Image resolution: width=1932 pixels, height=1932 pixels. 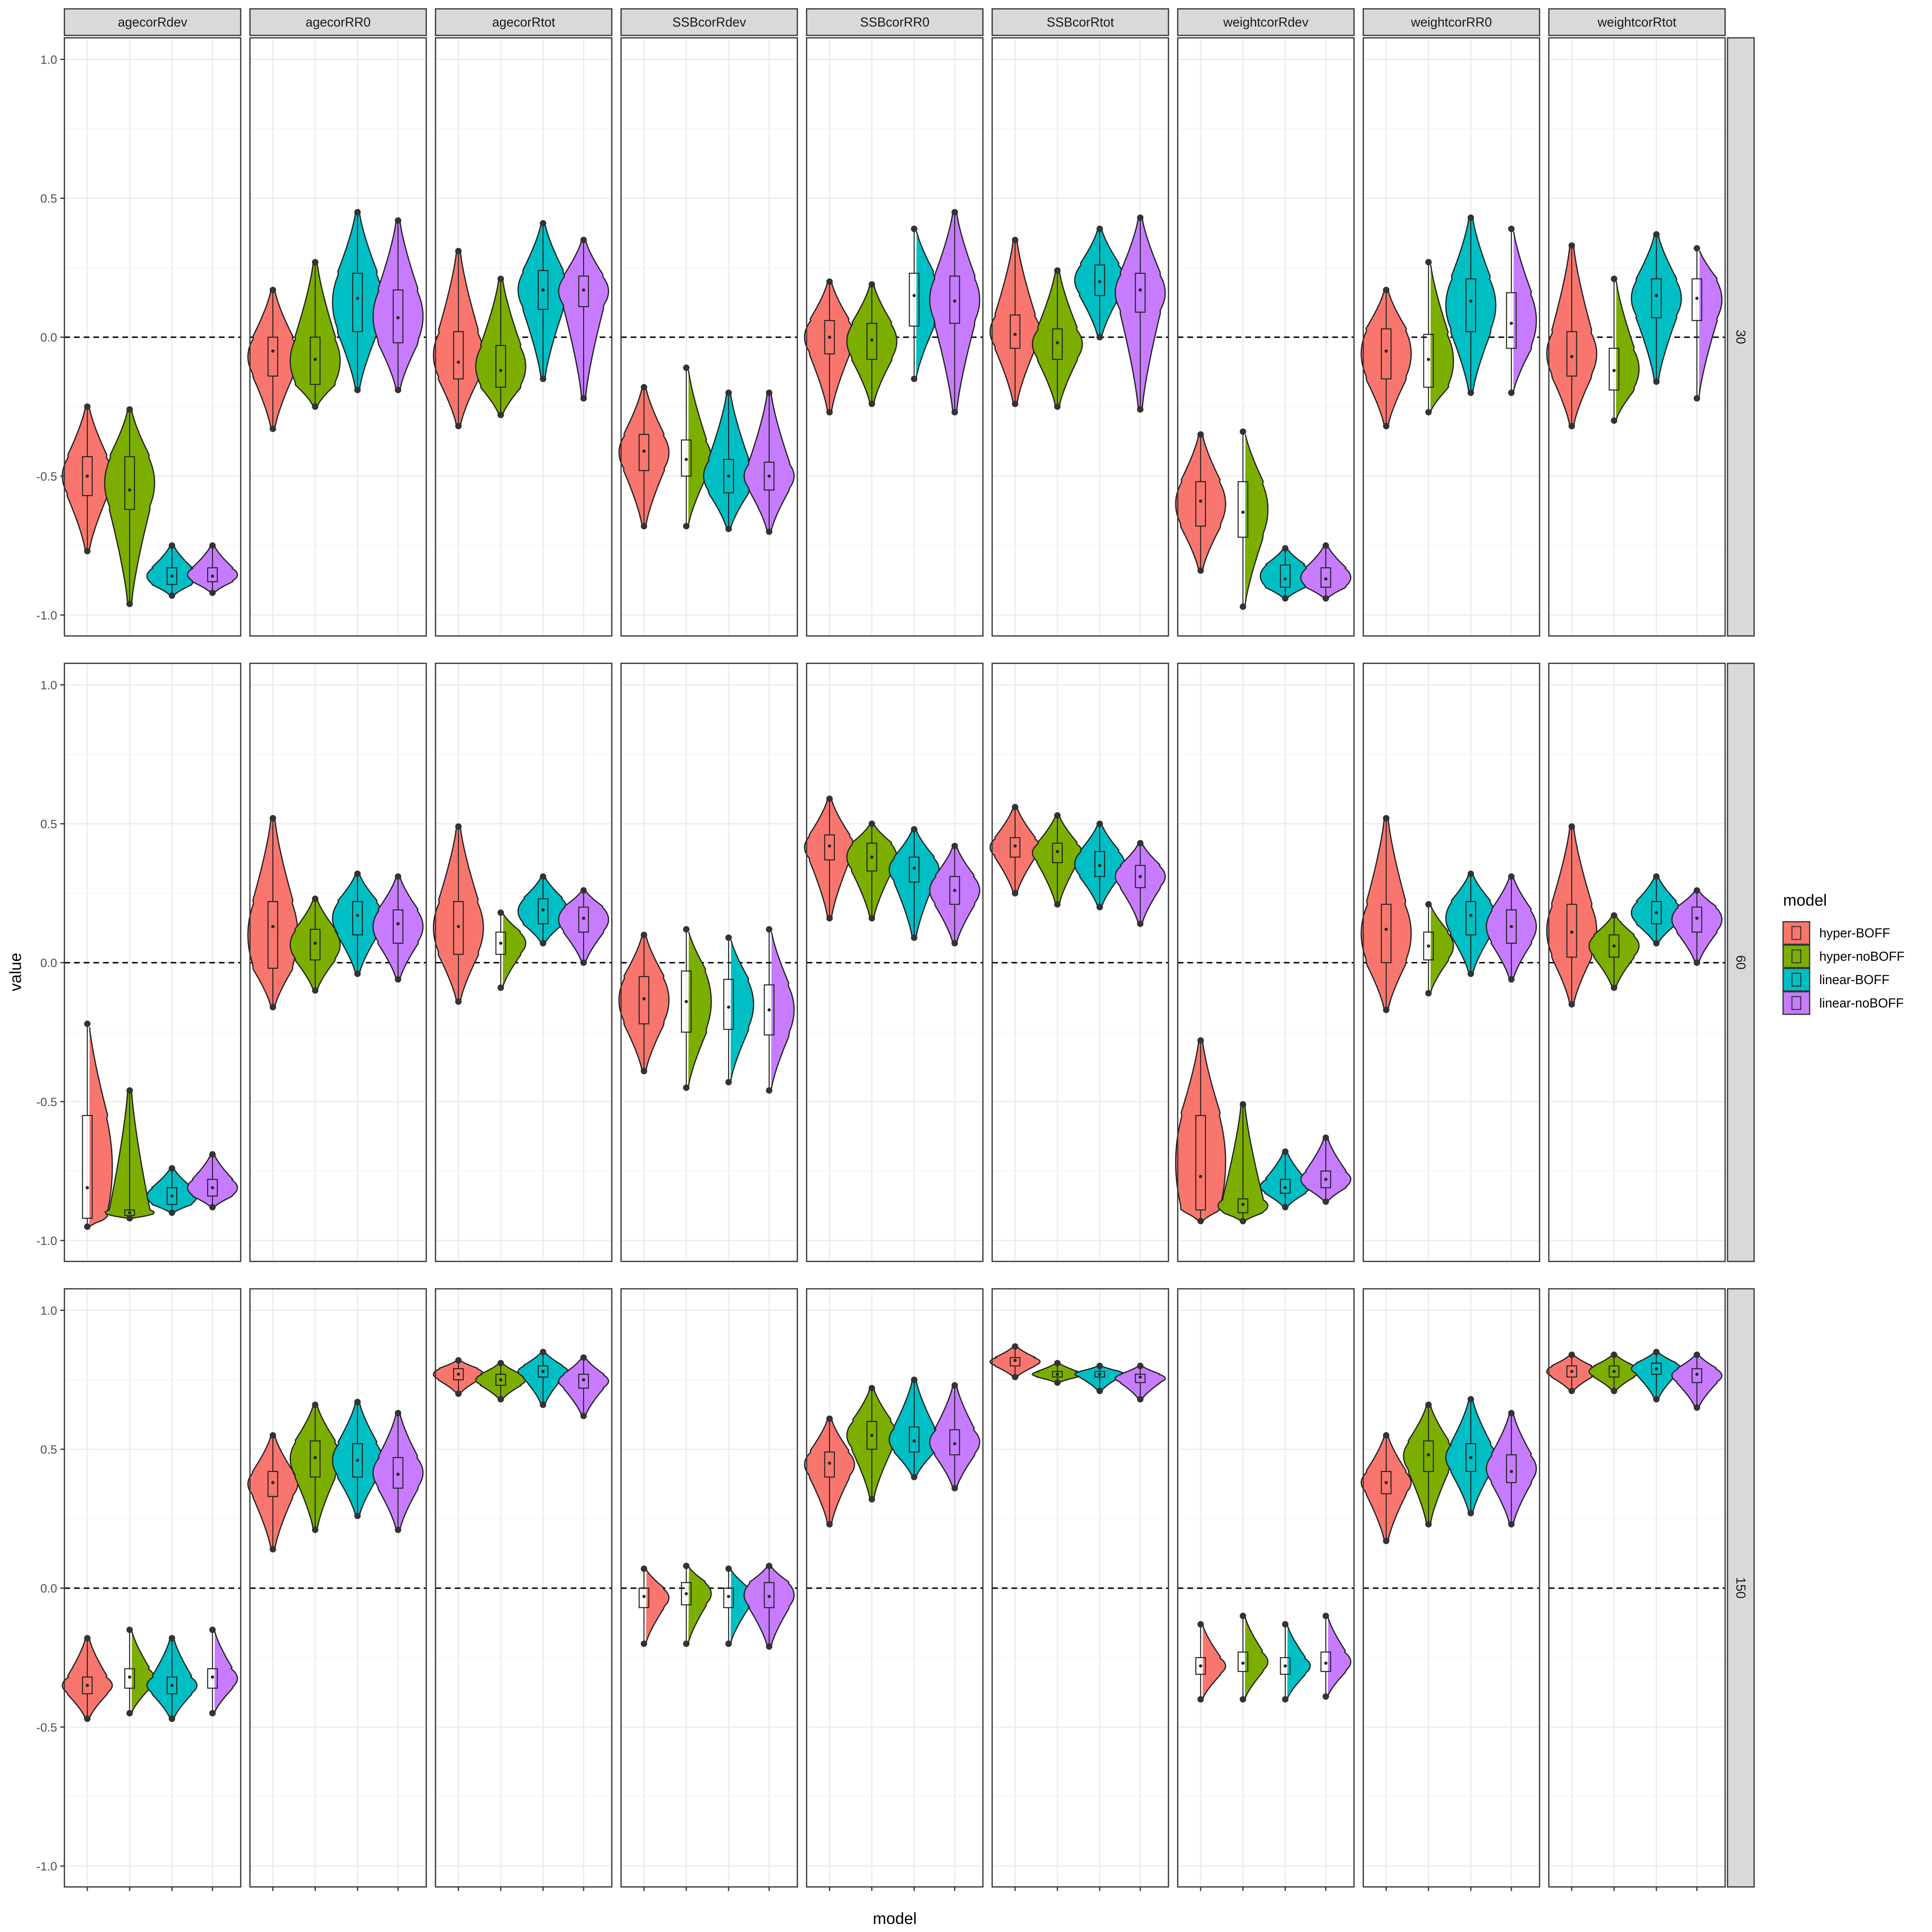 I want to click on facet-strip-label: weightcorRR0, so click(x=1451, y=22).